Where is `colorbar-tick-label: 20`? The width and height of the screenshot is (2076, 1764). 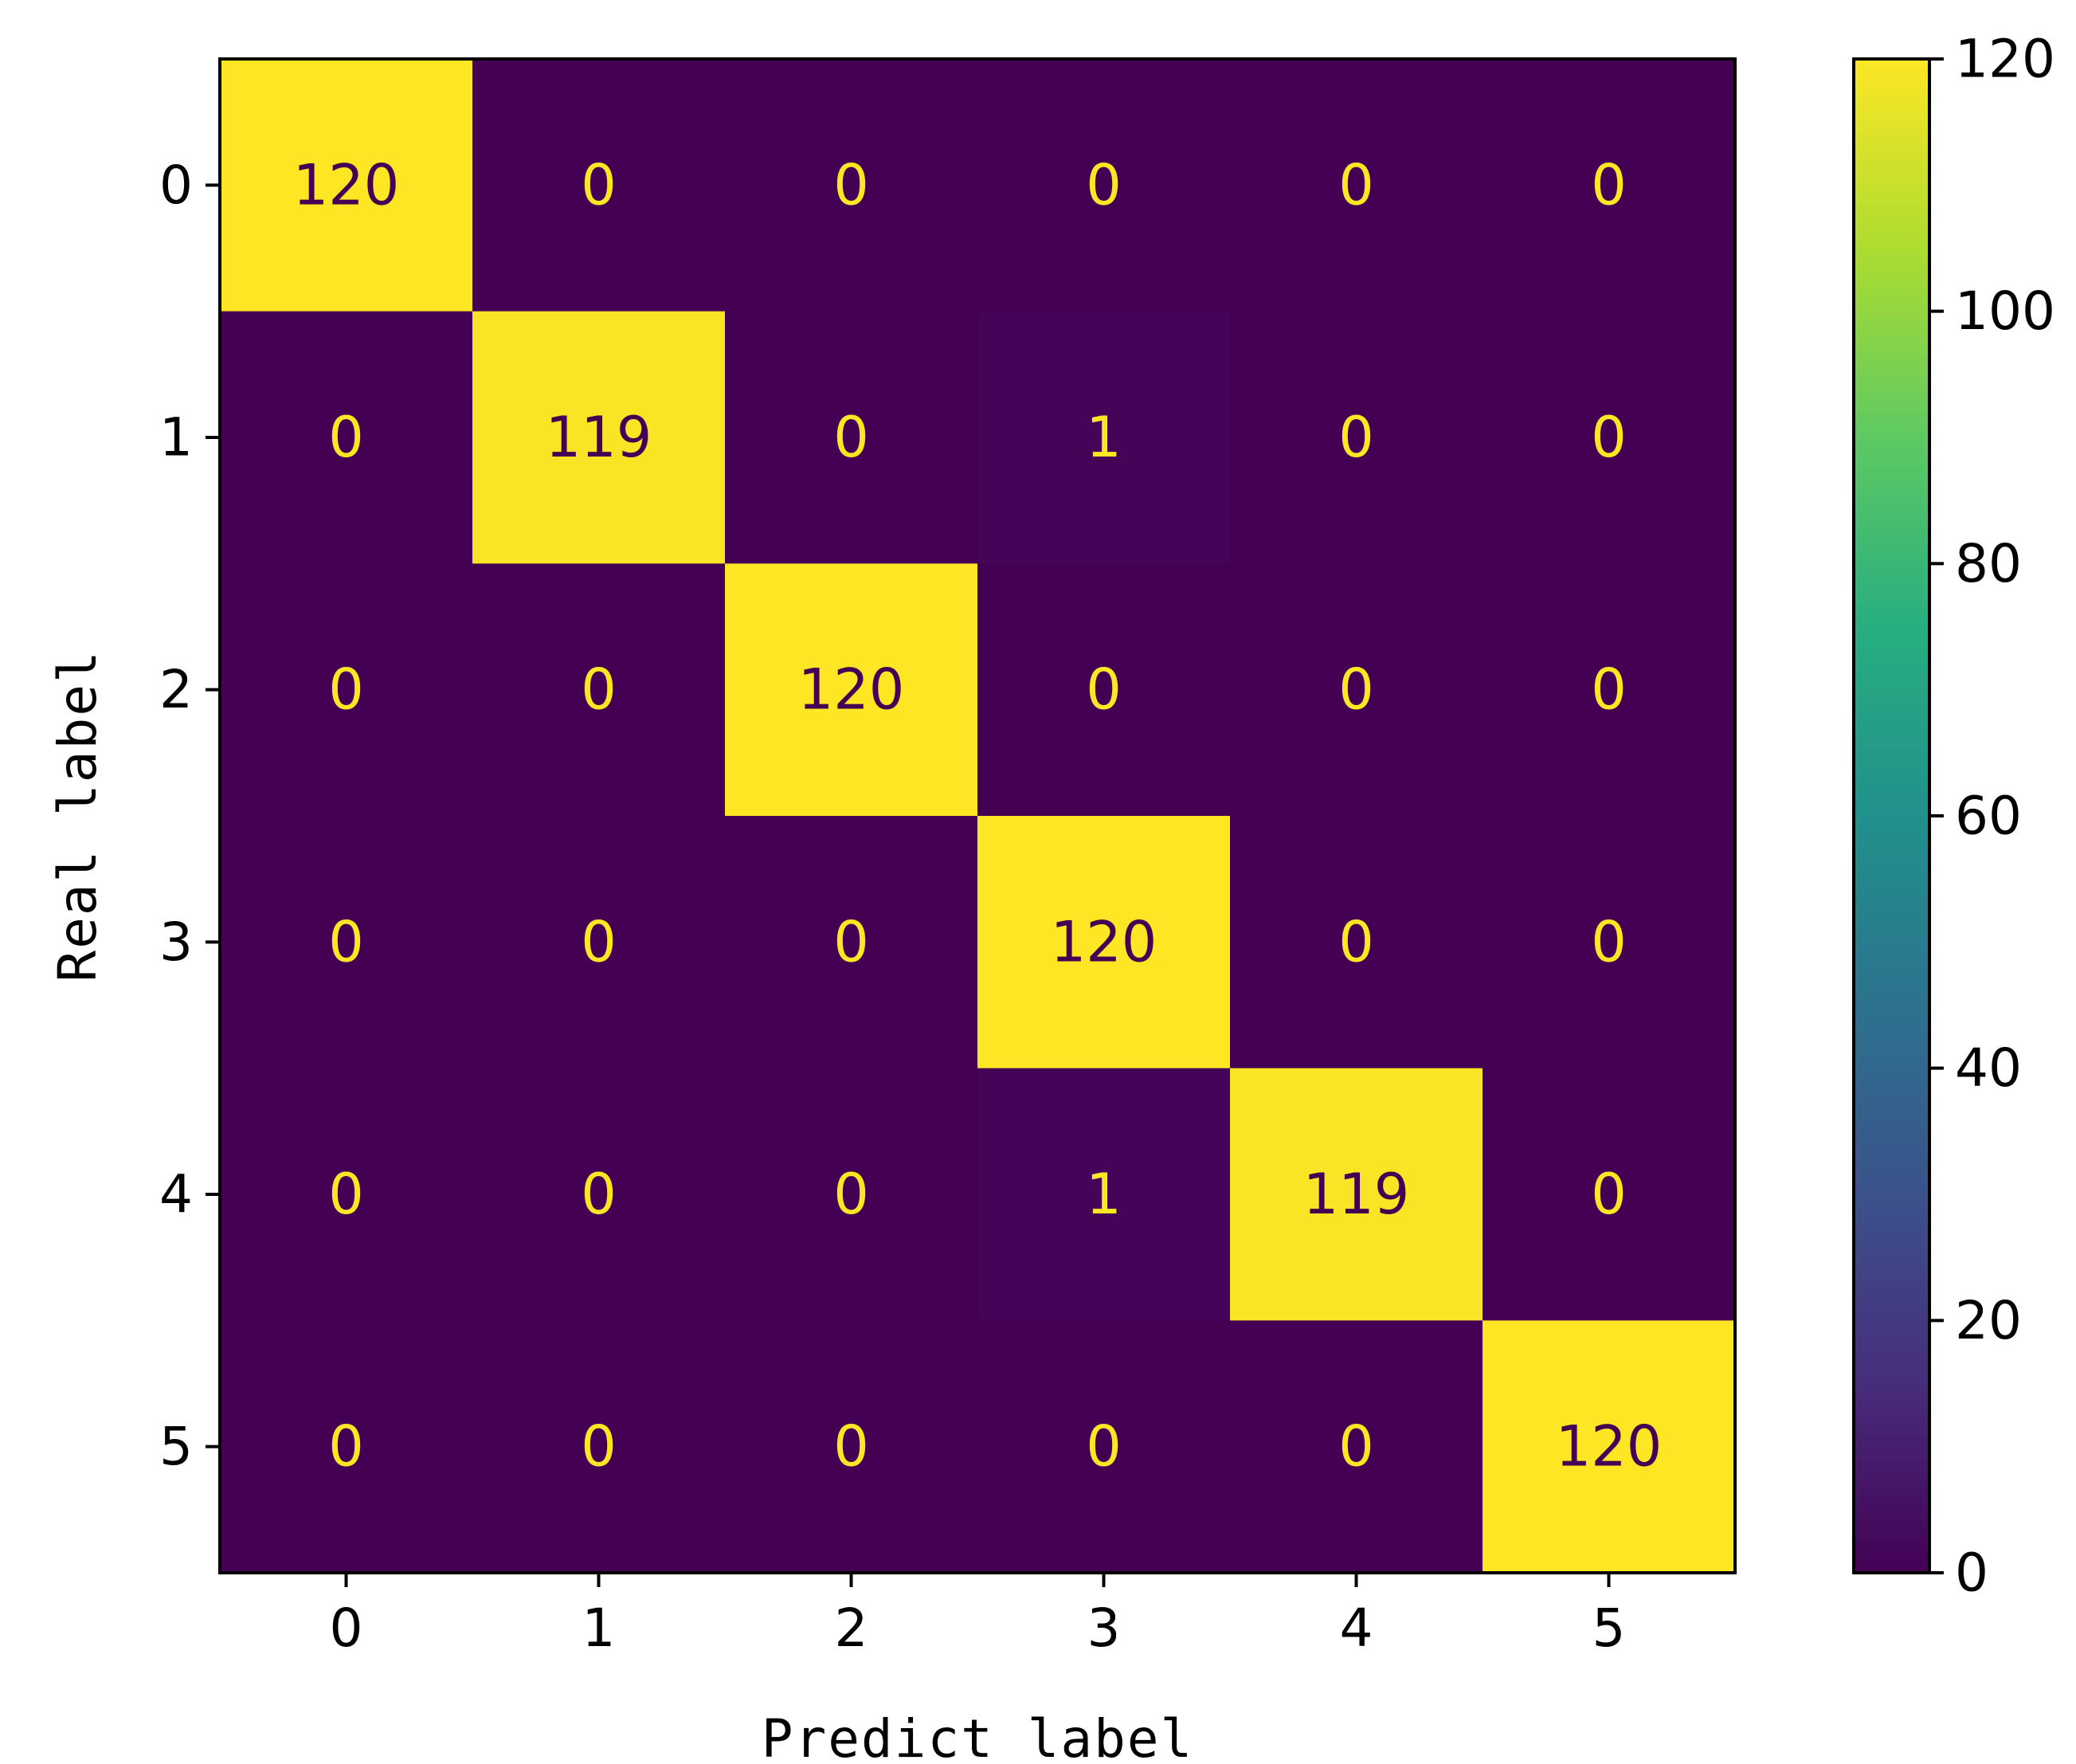 colorbar-tick-label: 20 is located at coordinates (1988, 1320).